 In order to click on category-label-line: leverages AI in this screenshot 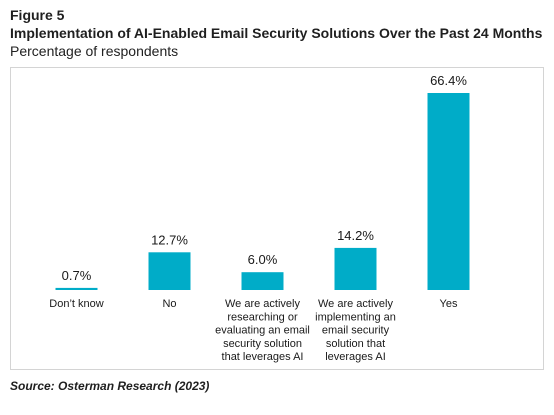, I will do `click(355, 357)`.